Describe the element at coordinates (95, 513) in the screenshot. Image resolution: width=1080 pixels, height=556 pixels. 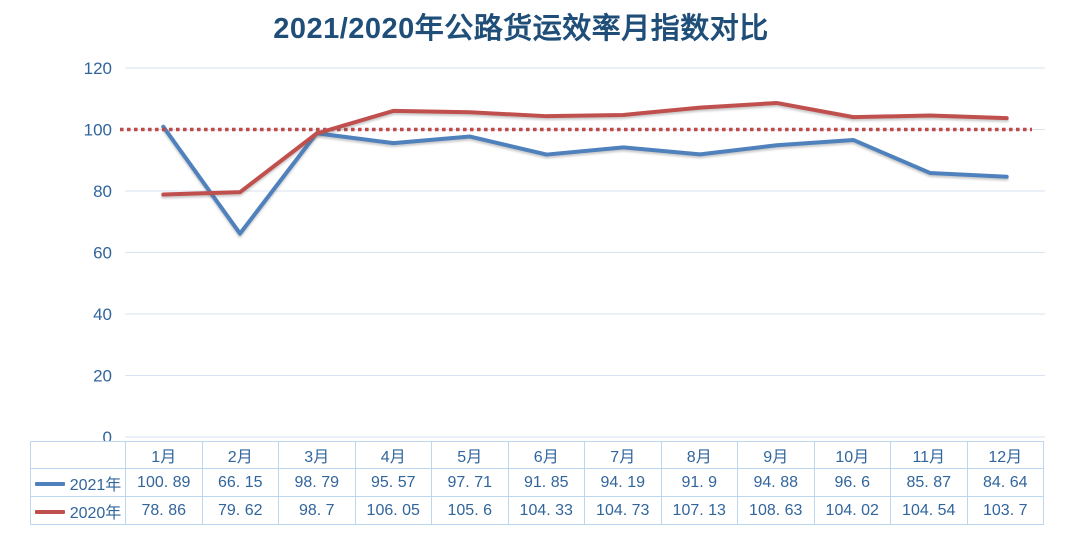
I see `legend-label: 2020年` at that location.